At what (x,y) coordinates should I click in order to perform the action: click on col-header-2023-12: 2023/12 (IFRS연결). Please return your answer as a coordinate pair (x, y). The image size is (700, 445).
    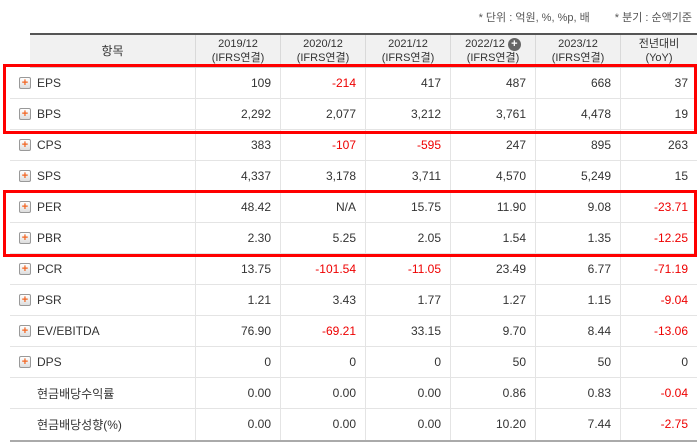
    Looking at the image, I should click on (577, 51).